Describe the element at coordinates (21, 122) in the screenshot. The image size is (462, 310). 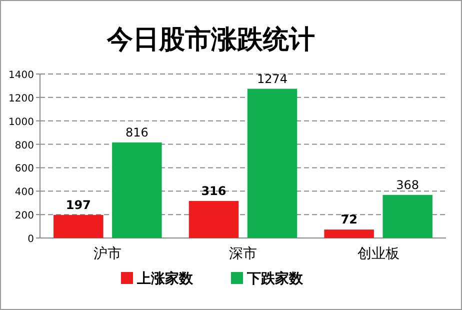
I see `y-tick-label: 1000` at that location.